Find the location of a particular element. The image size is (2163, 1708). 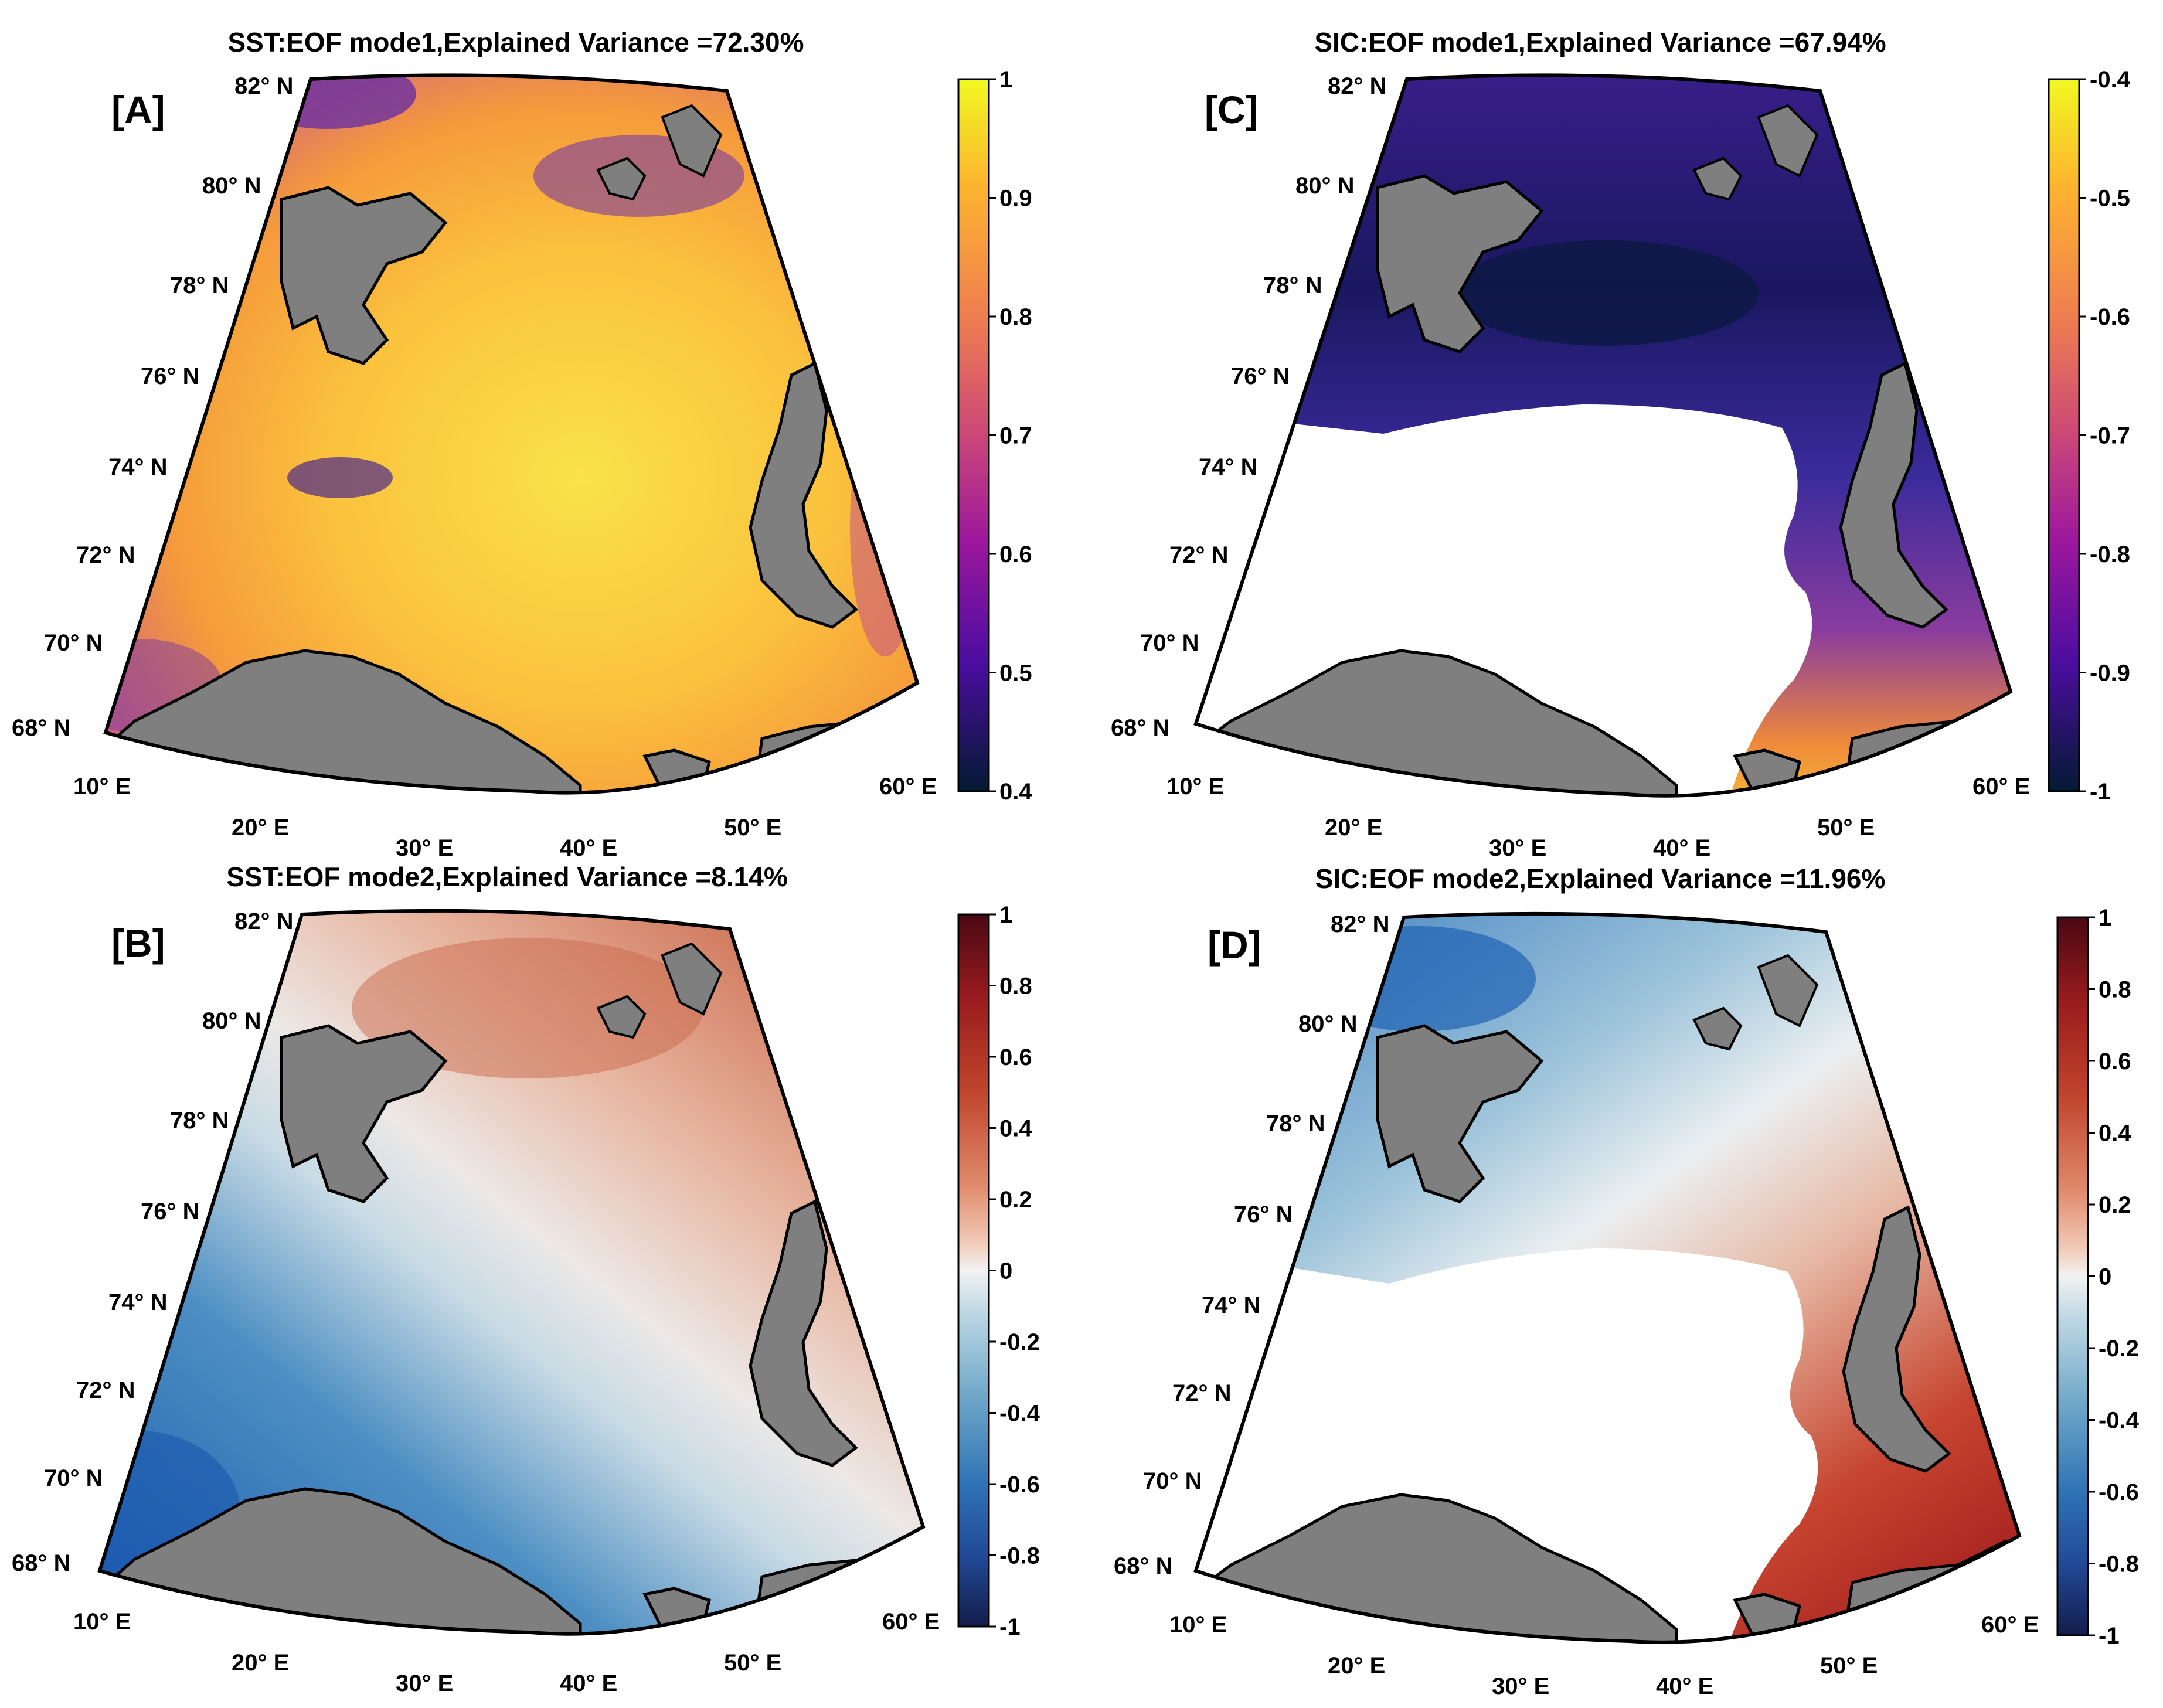

panel-c-land-svalbard is located at coordinates (1460, 263).